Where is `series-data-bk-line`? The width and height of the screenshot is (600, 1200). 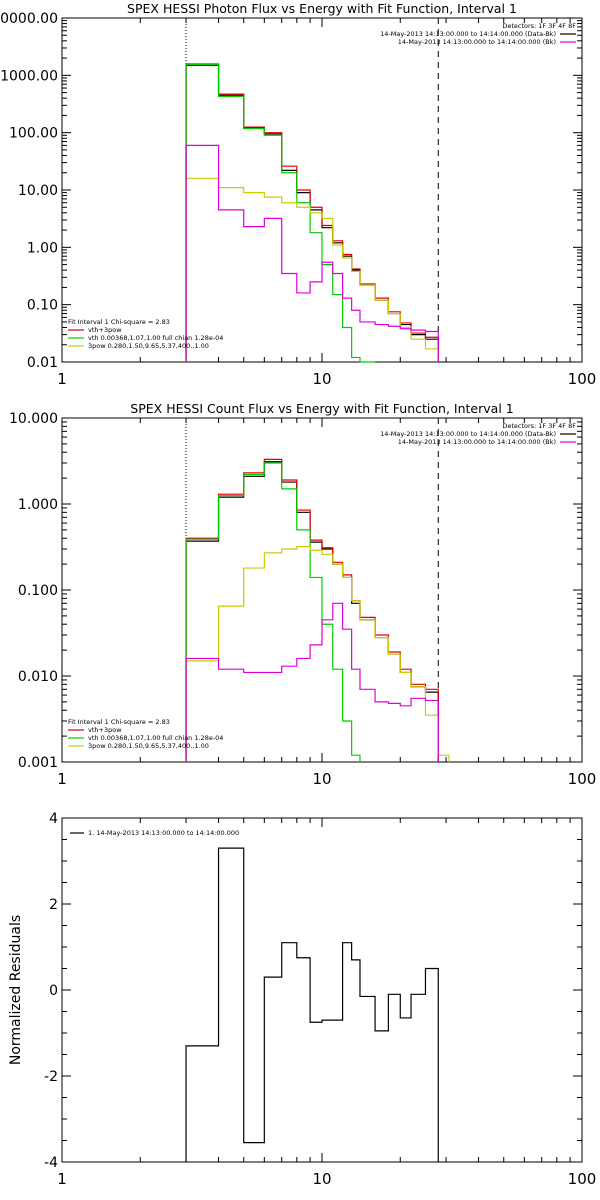
series-data-bk-line is located at coordinates (312, 611).